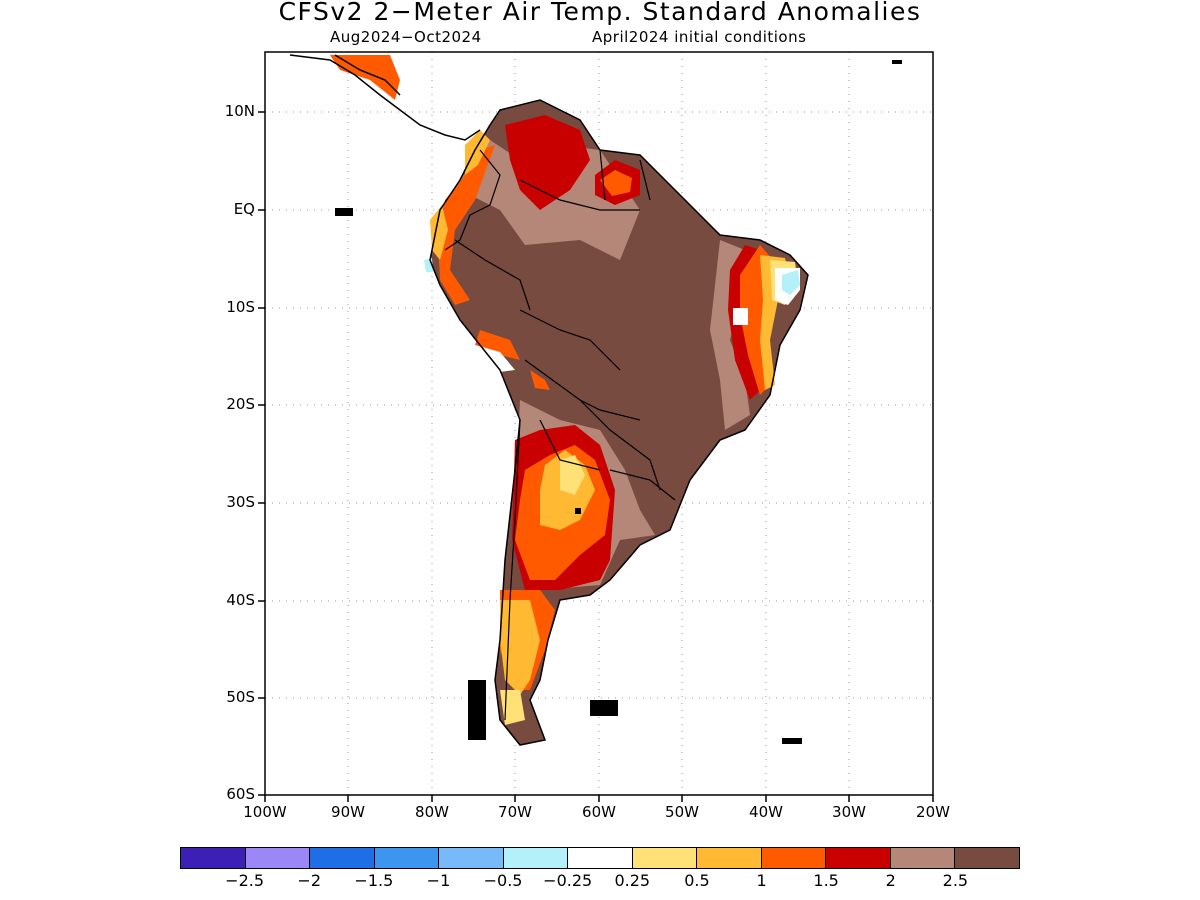 This screenshot has height=900, width=1200. What do you see at coordinates (699, 37) in the screenshot?
I see `initial-conditions: April2024 initial conditions` at bounding box center [699, 37].